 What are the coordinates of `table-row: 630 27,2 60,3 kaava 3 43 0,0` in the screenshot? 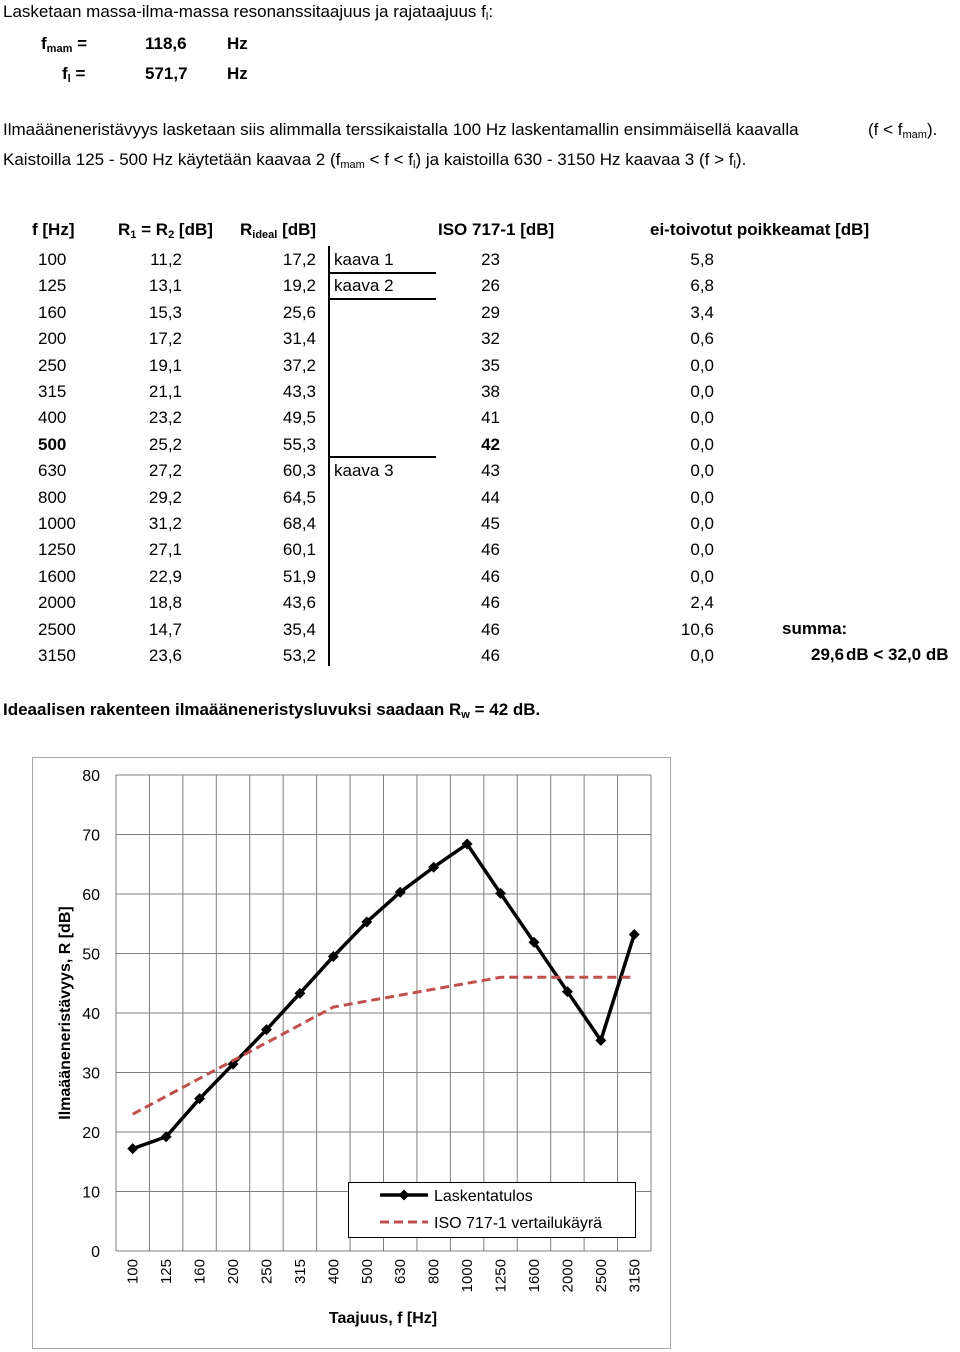 It's located at (480, 471).